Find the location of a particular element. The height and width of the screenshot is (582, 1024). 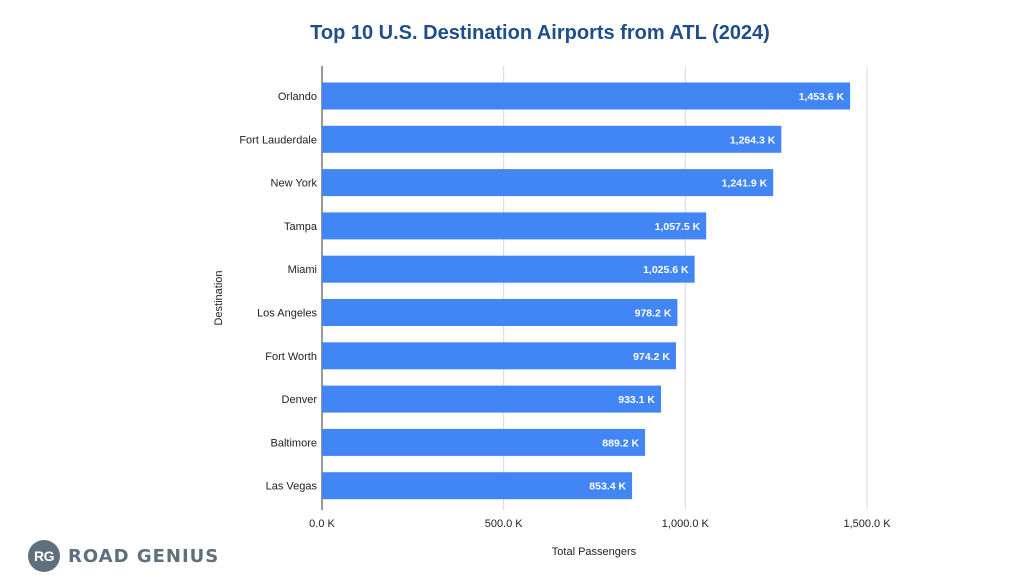

y-category-label: Baltimore is located at coordinates (294, 443).